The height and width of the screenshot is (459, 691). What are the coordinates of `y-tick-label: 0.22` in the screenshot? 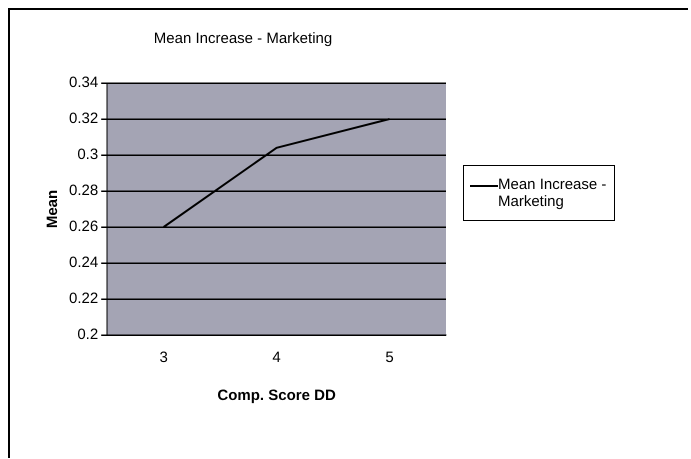 It's located at (83, 299).